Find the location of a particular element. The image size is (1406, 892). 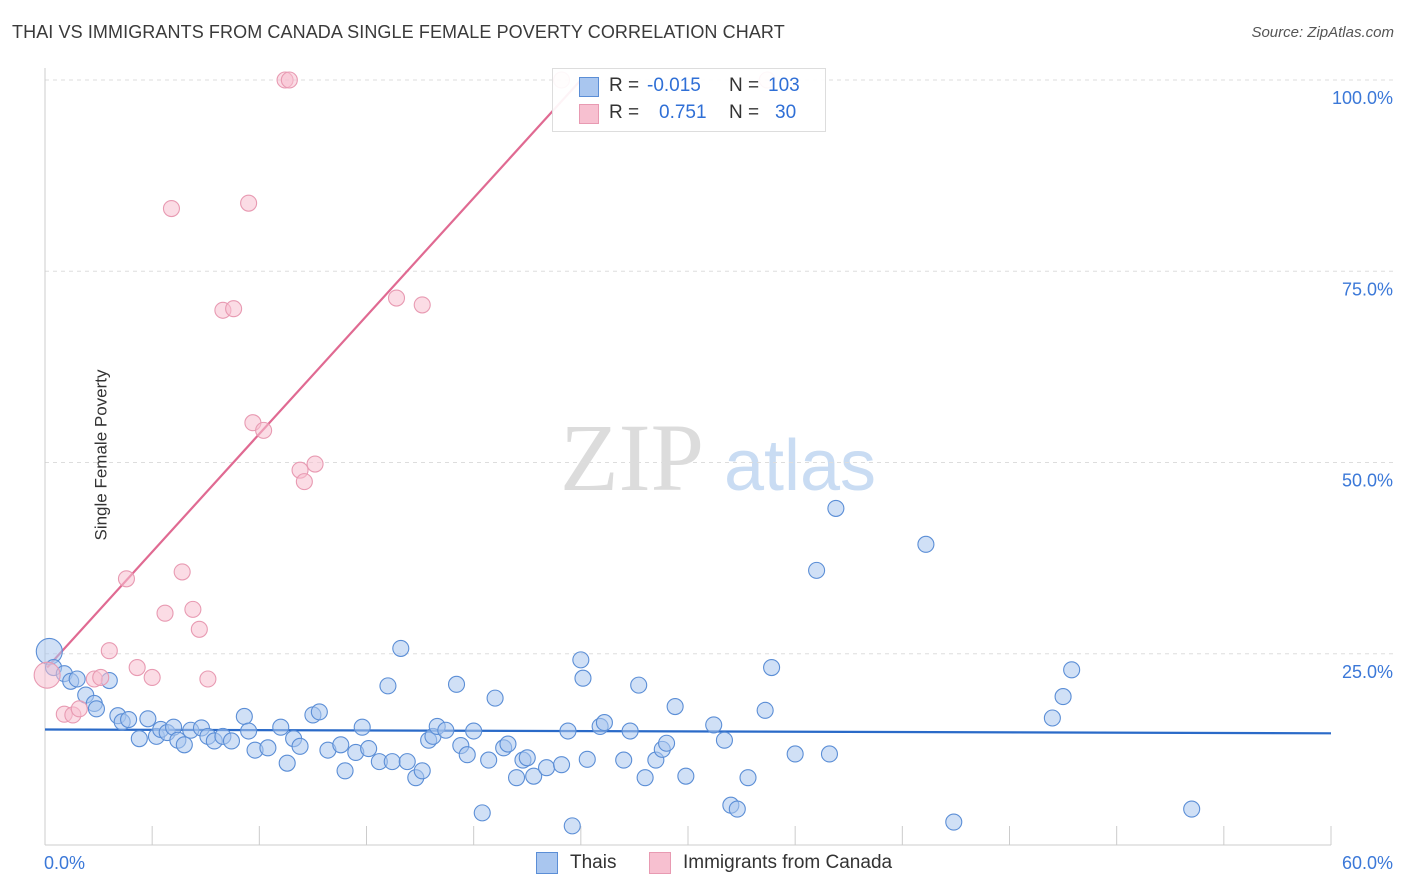

y-axis-label: Single Female Poverty is located at coordinates (101, 455).